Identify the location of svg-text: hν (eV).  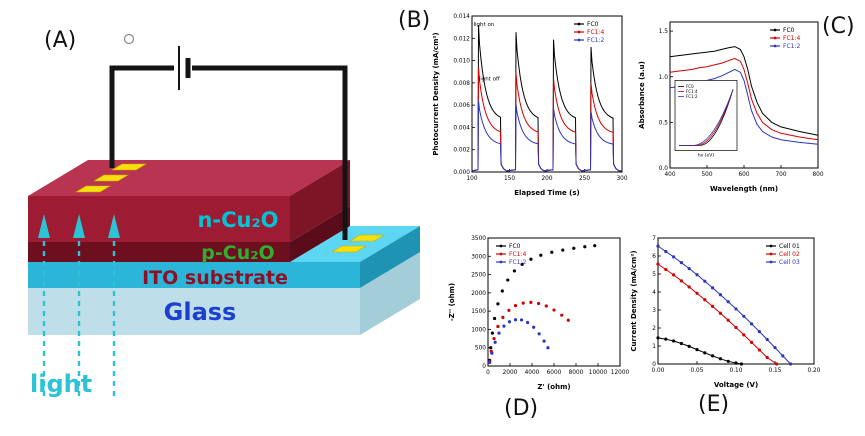
(706, 155).